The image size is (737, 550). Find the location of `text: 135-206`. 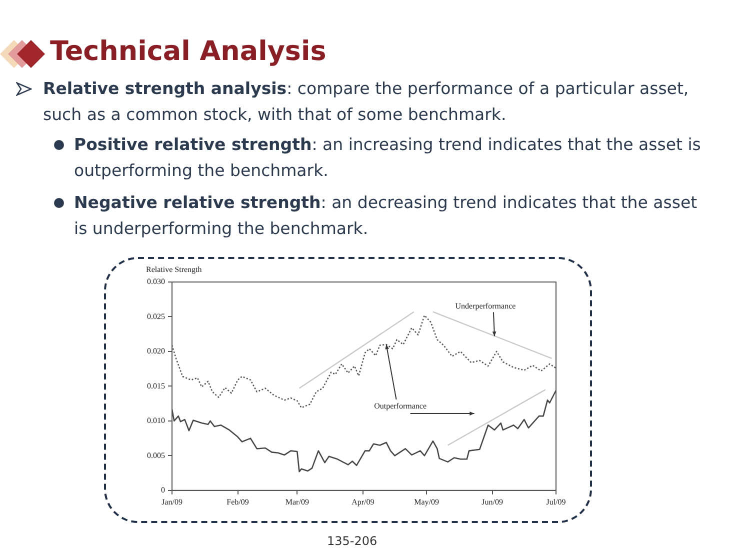

text: 135-206 is located at coordinates (352, 541).